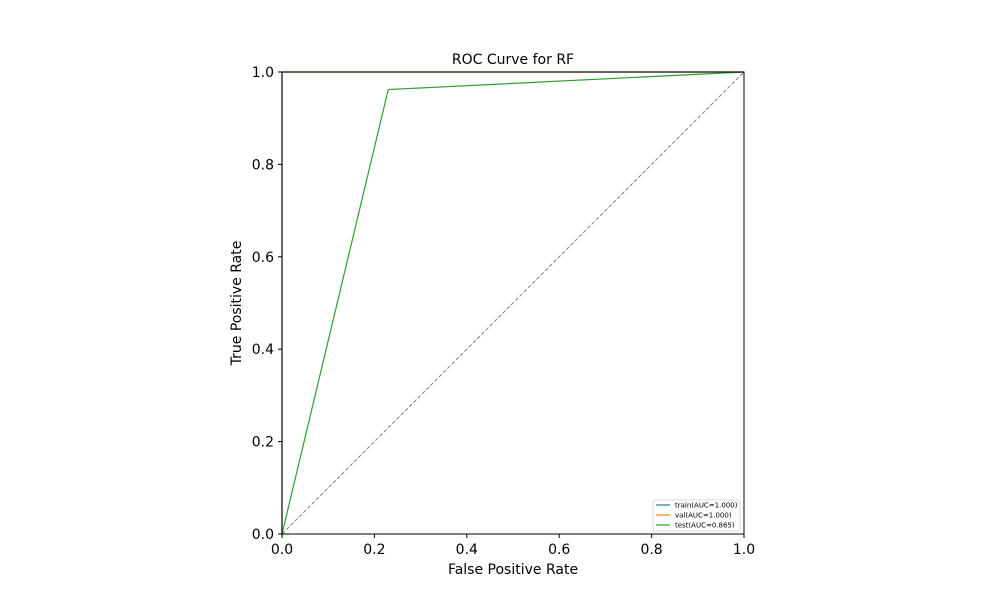 This screenshot has width=1000, height=600. Describe the element at coordinates (467, 550) in the screenshot. I see `x-tick-label: 0.4` at that location.